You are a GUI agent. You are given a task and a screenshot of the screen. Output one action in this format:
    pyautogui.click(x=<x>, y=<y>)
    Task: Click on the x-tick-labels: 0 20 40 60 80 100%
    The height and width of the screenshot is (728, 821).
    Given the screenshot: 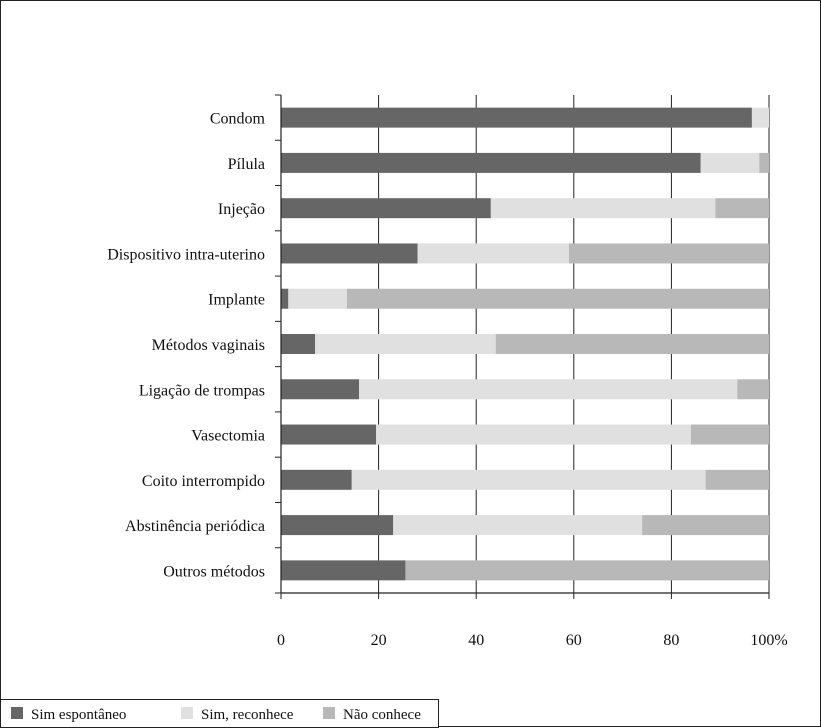 What is the action you would take?
    pyautogui.click(x=532, y=640)
    